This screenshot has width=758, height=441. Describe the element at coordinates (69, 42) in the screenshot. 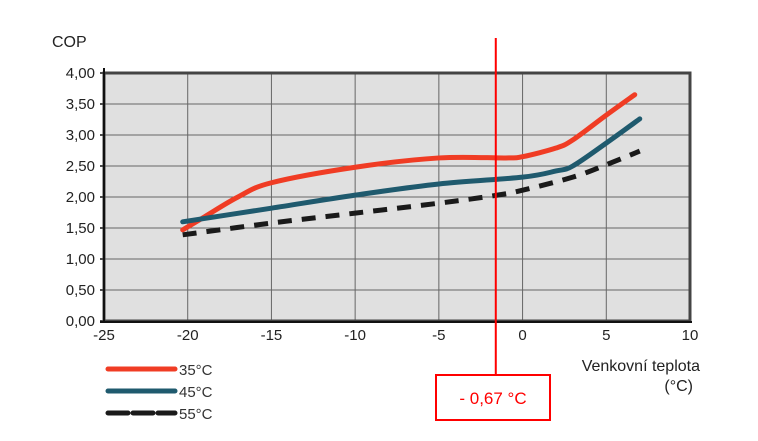

I see `y-axis-label: COP` at that location.